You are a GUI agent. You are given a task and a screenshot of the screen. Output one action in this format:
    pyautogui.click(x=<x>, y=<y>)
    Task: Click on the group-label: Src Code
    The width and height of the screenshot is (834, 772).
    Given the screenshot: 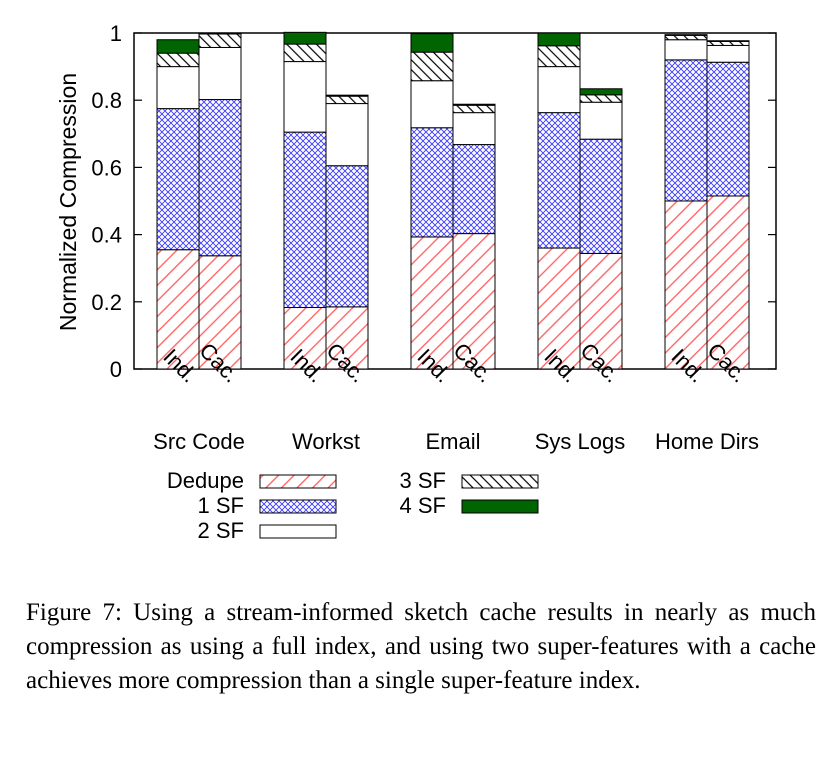 What is the action you would take?
    pyautogui.click(x=199, y=441)
    